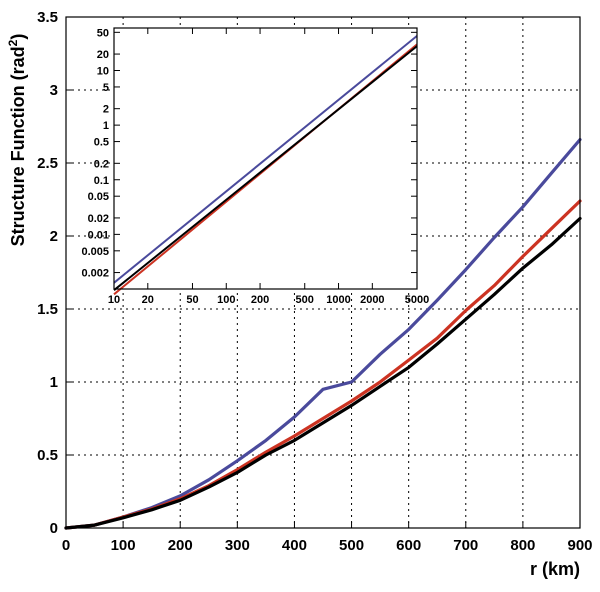 This screenshot has width=600, height=592. Describe the element at coordinates (66, 545) in the screenshot. I see `main-x-tick-label: 0` at that location.